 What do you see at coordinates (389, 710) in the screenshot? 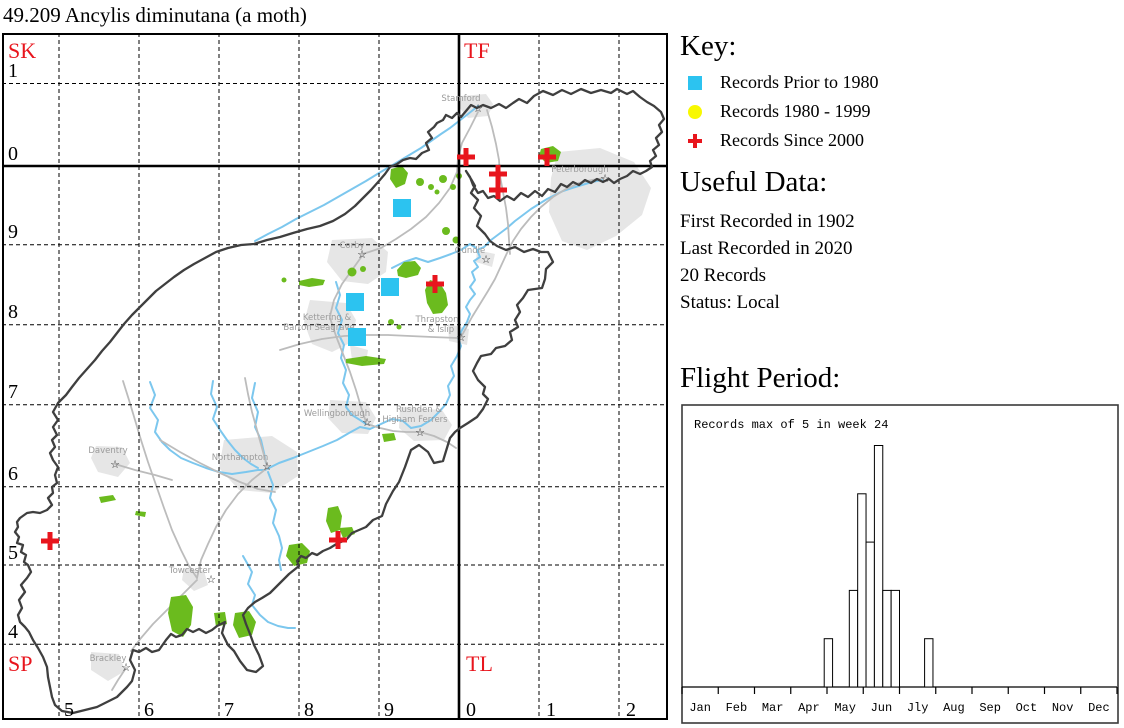
I see `easting-label: 9` at bounding box center [389, 710].